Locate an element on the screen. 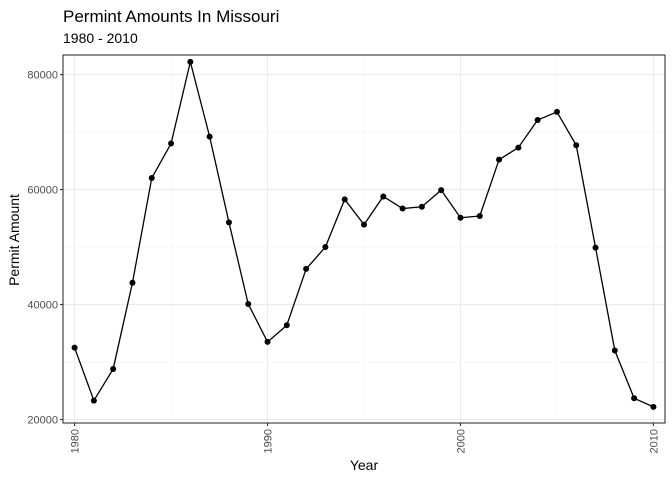 Image resolution: width=672 pixels, height=480 pixels. x-axis-title: Year is located at coordinates (364, 465).